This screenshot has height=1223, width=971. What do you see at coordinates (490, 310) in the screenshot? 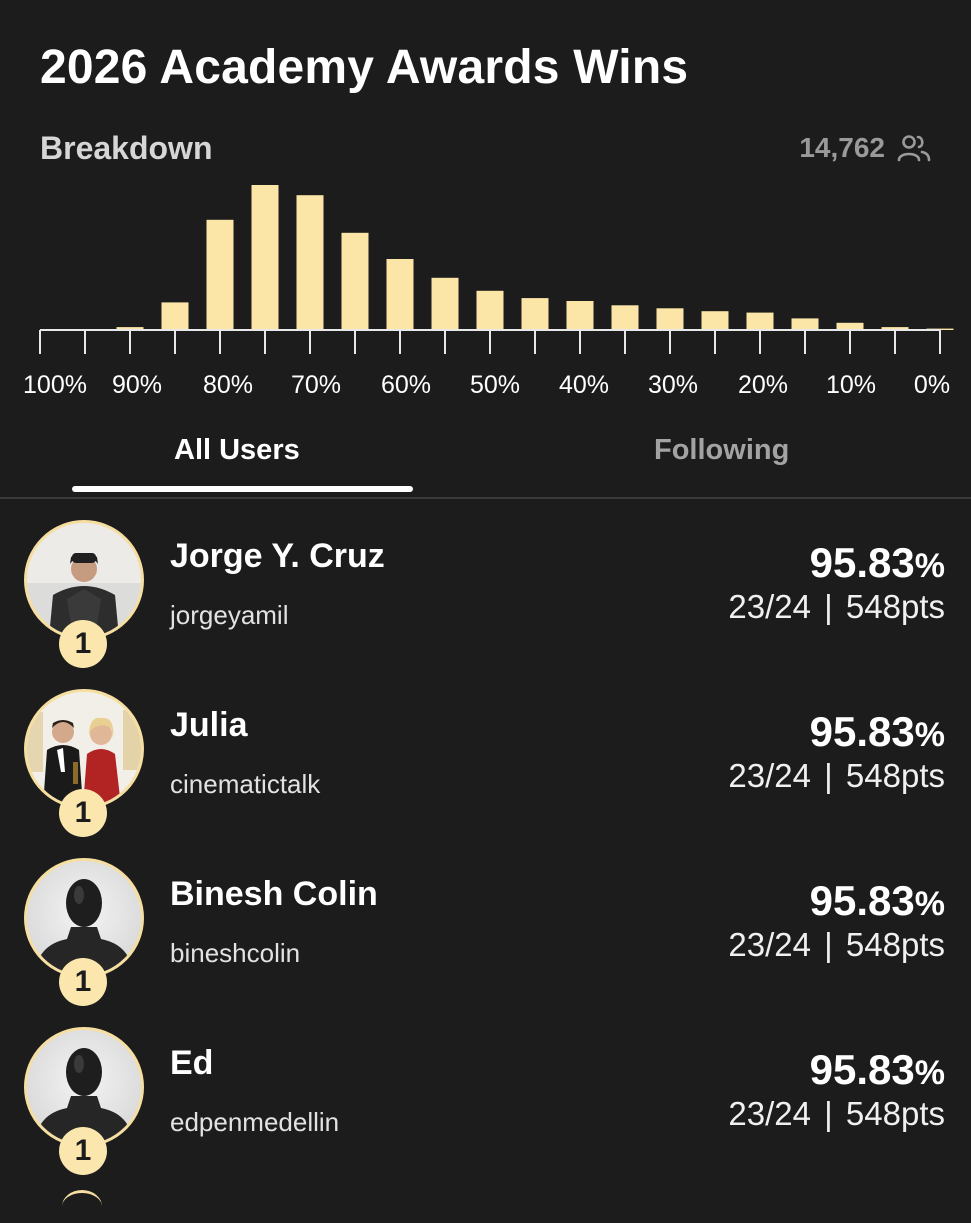
I see `histogram-bar-50pct` at bounding box center [490, 310].